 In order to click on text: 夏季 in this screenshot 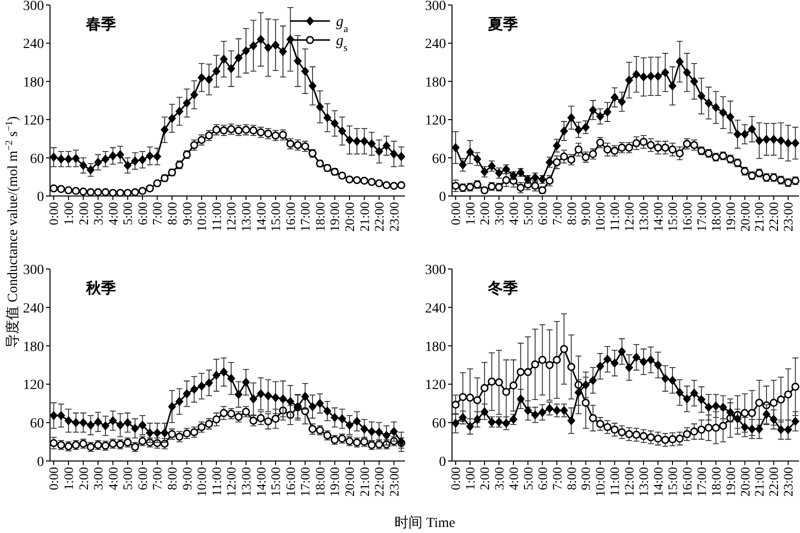, I will do `click(502, 24)`.